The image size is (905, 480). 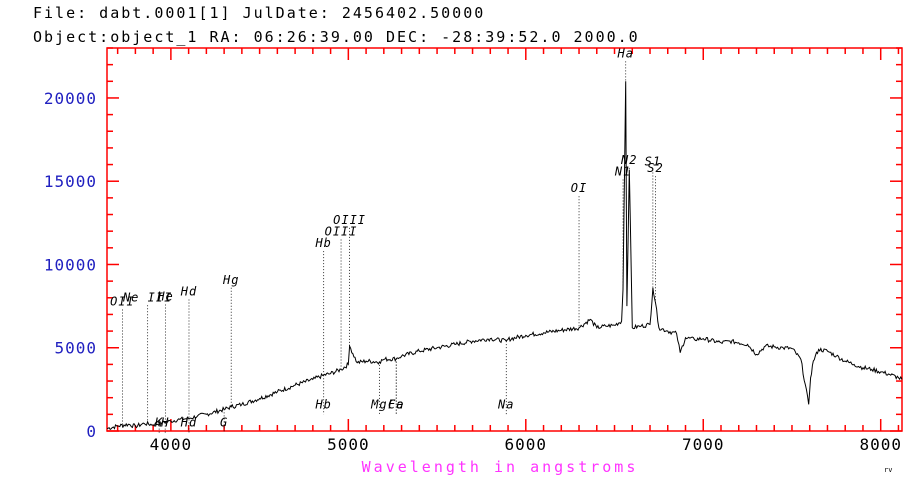 What do you see at coordinates (171, 444) in the screenshot?
I see `x-tick-label: 4000` at bounding box center [171, 444].